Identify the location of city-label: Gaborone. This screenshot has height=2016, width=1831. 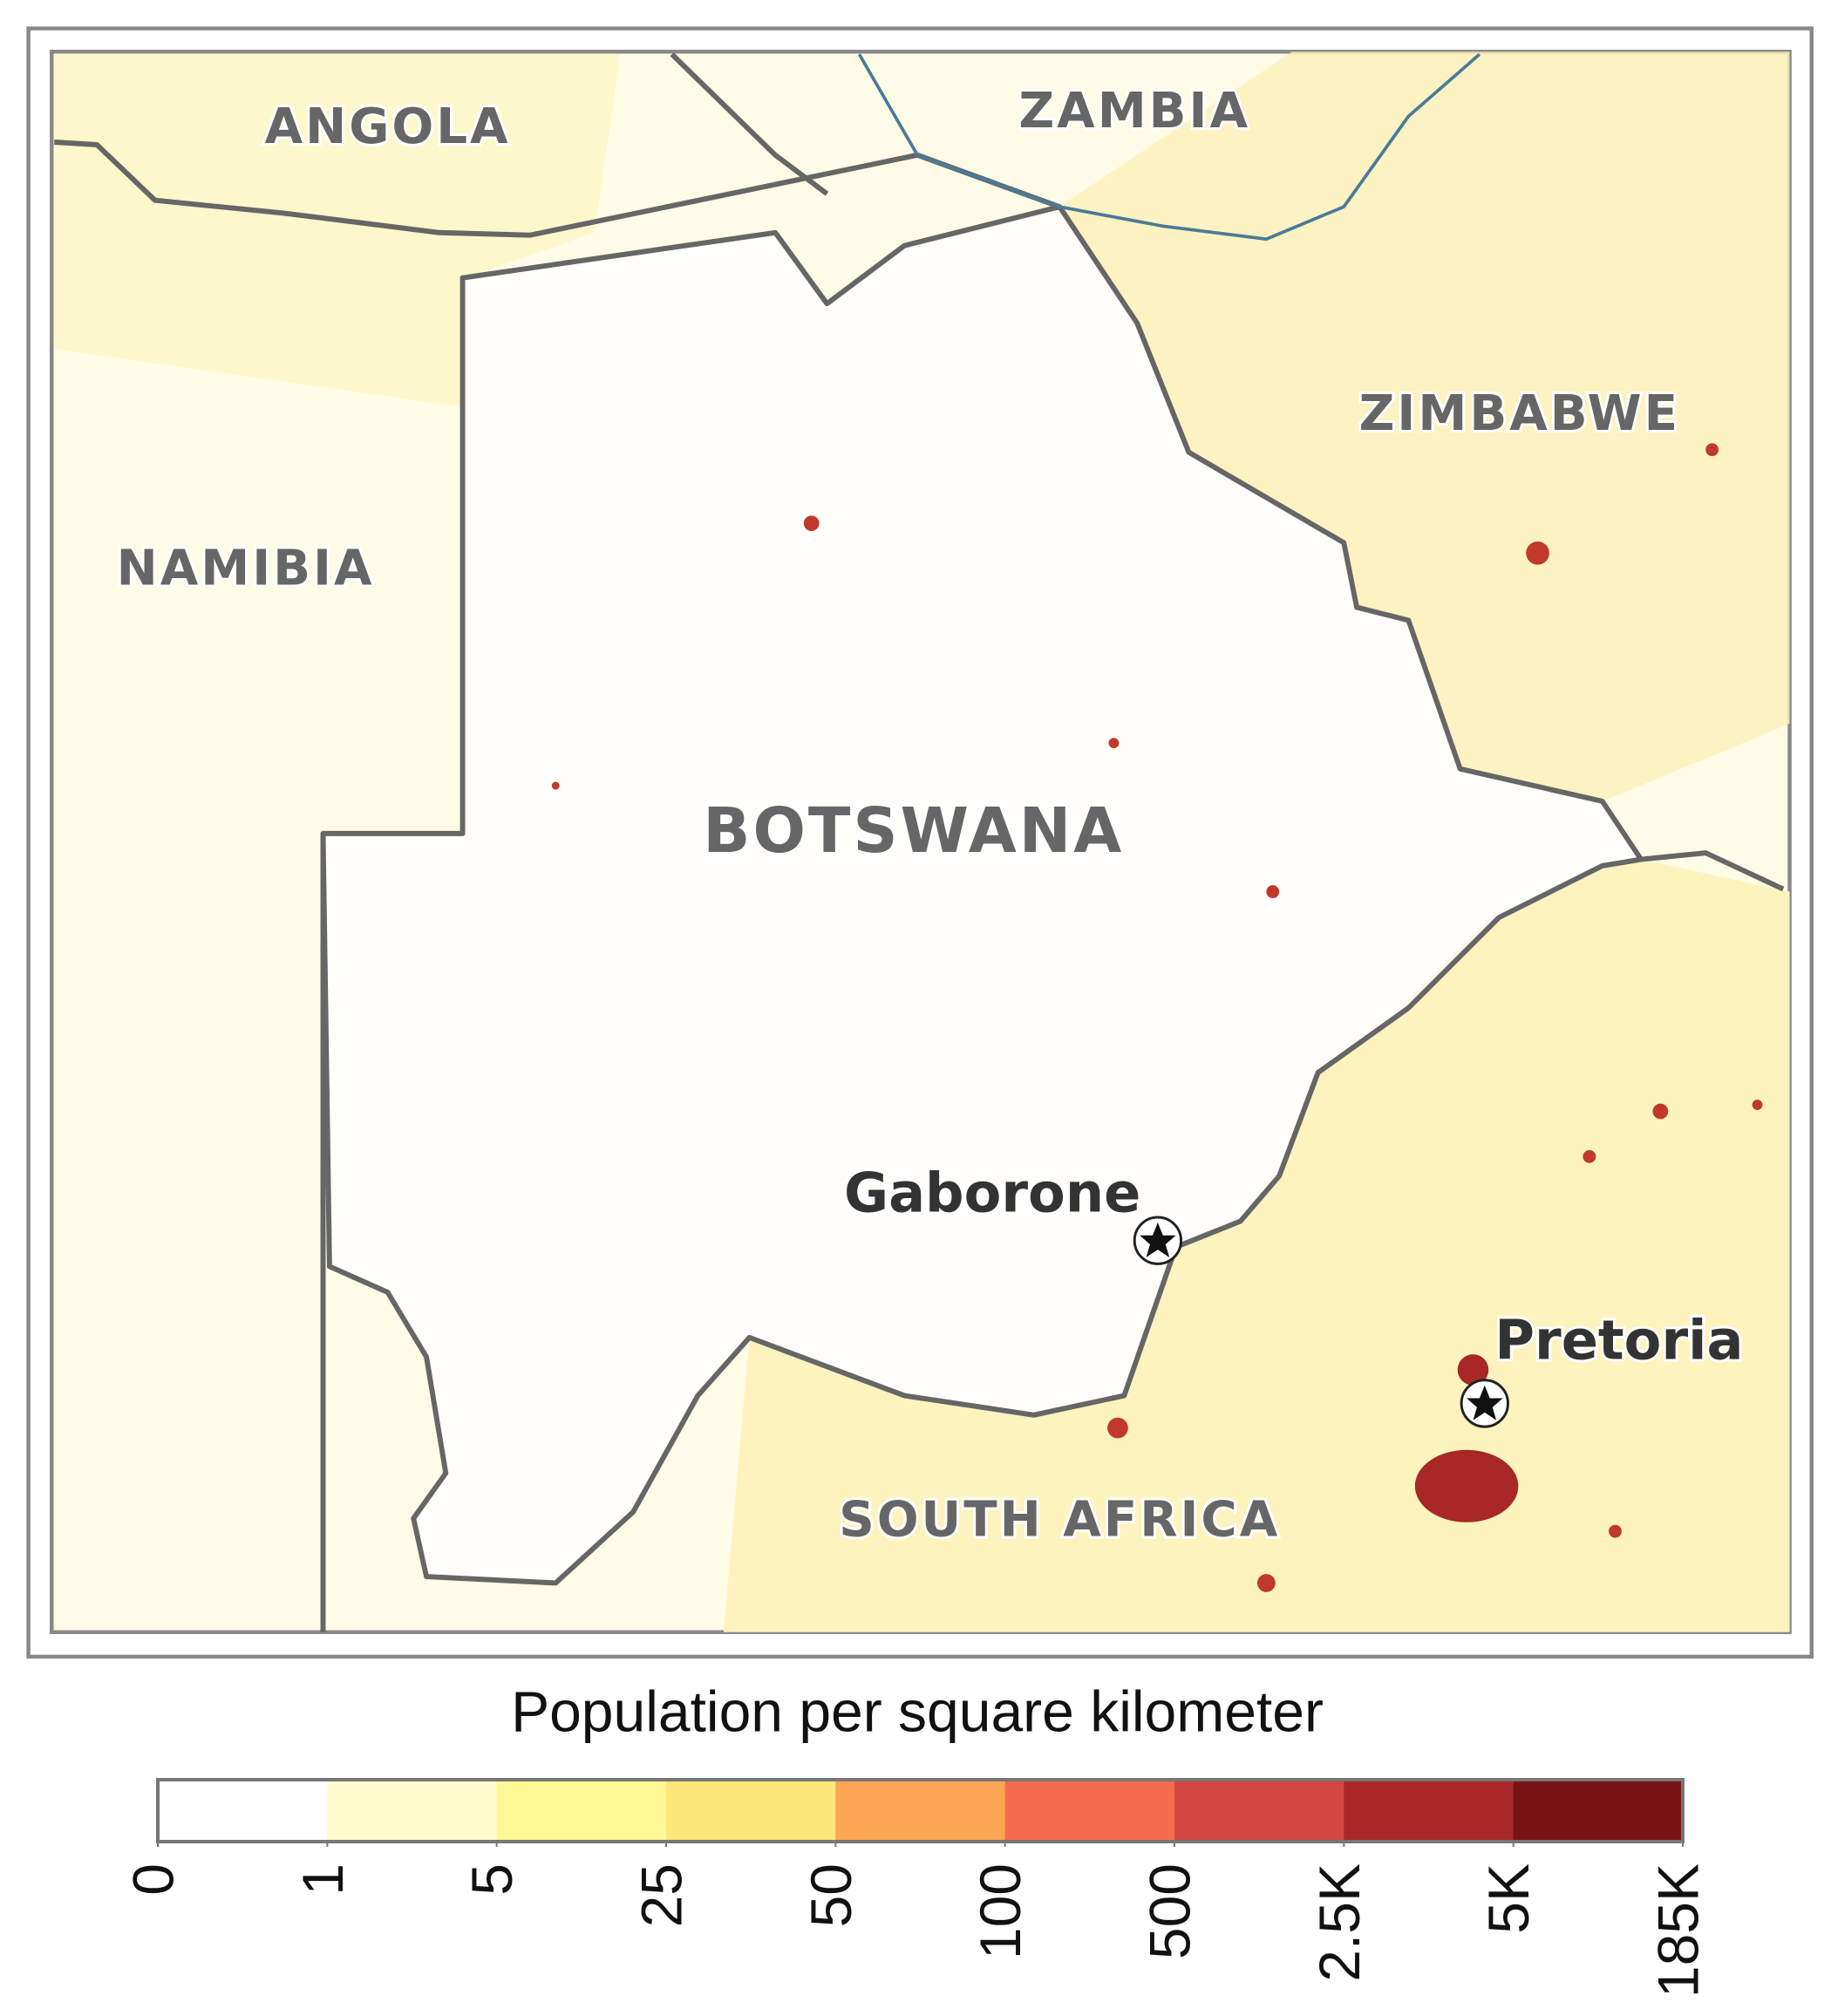
(992, 1192).